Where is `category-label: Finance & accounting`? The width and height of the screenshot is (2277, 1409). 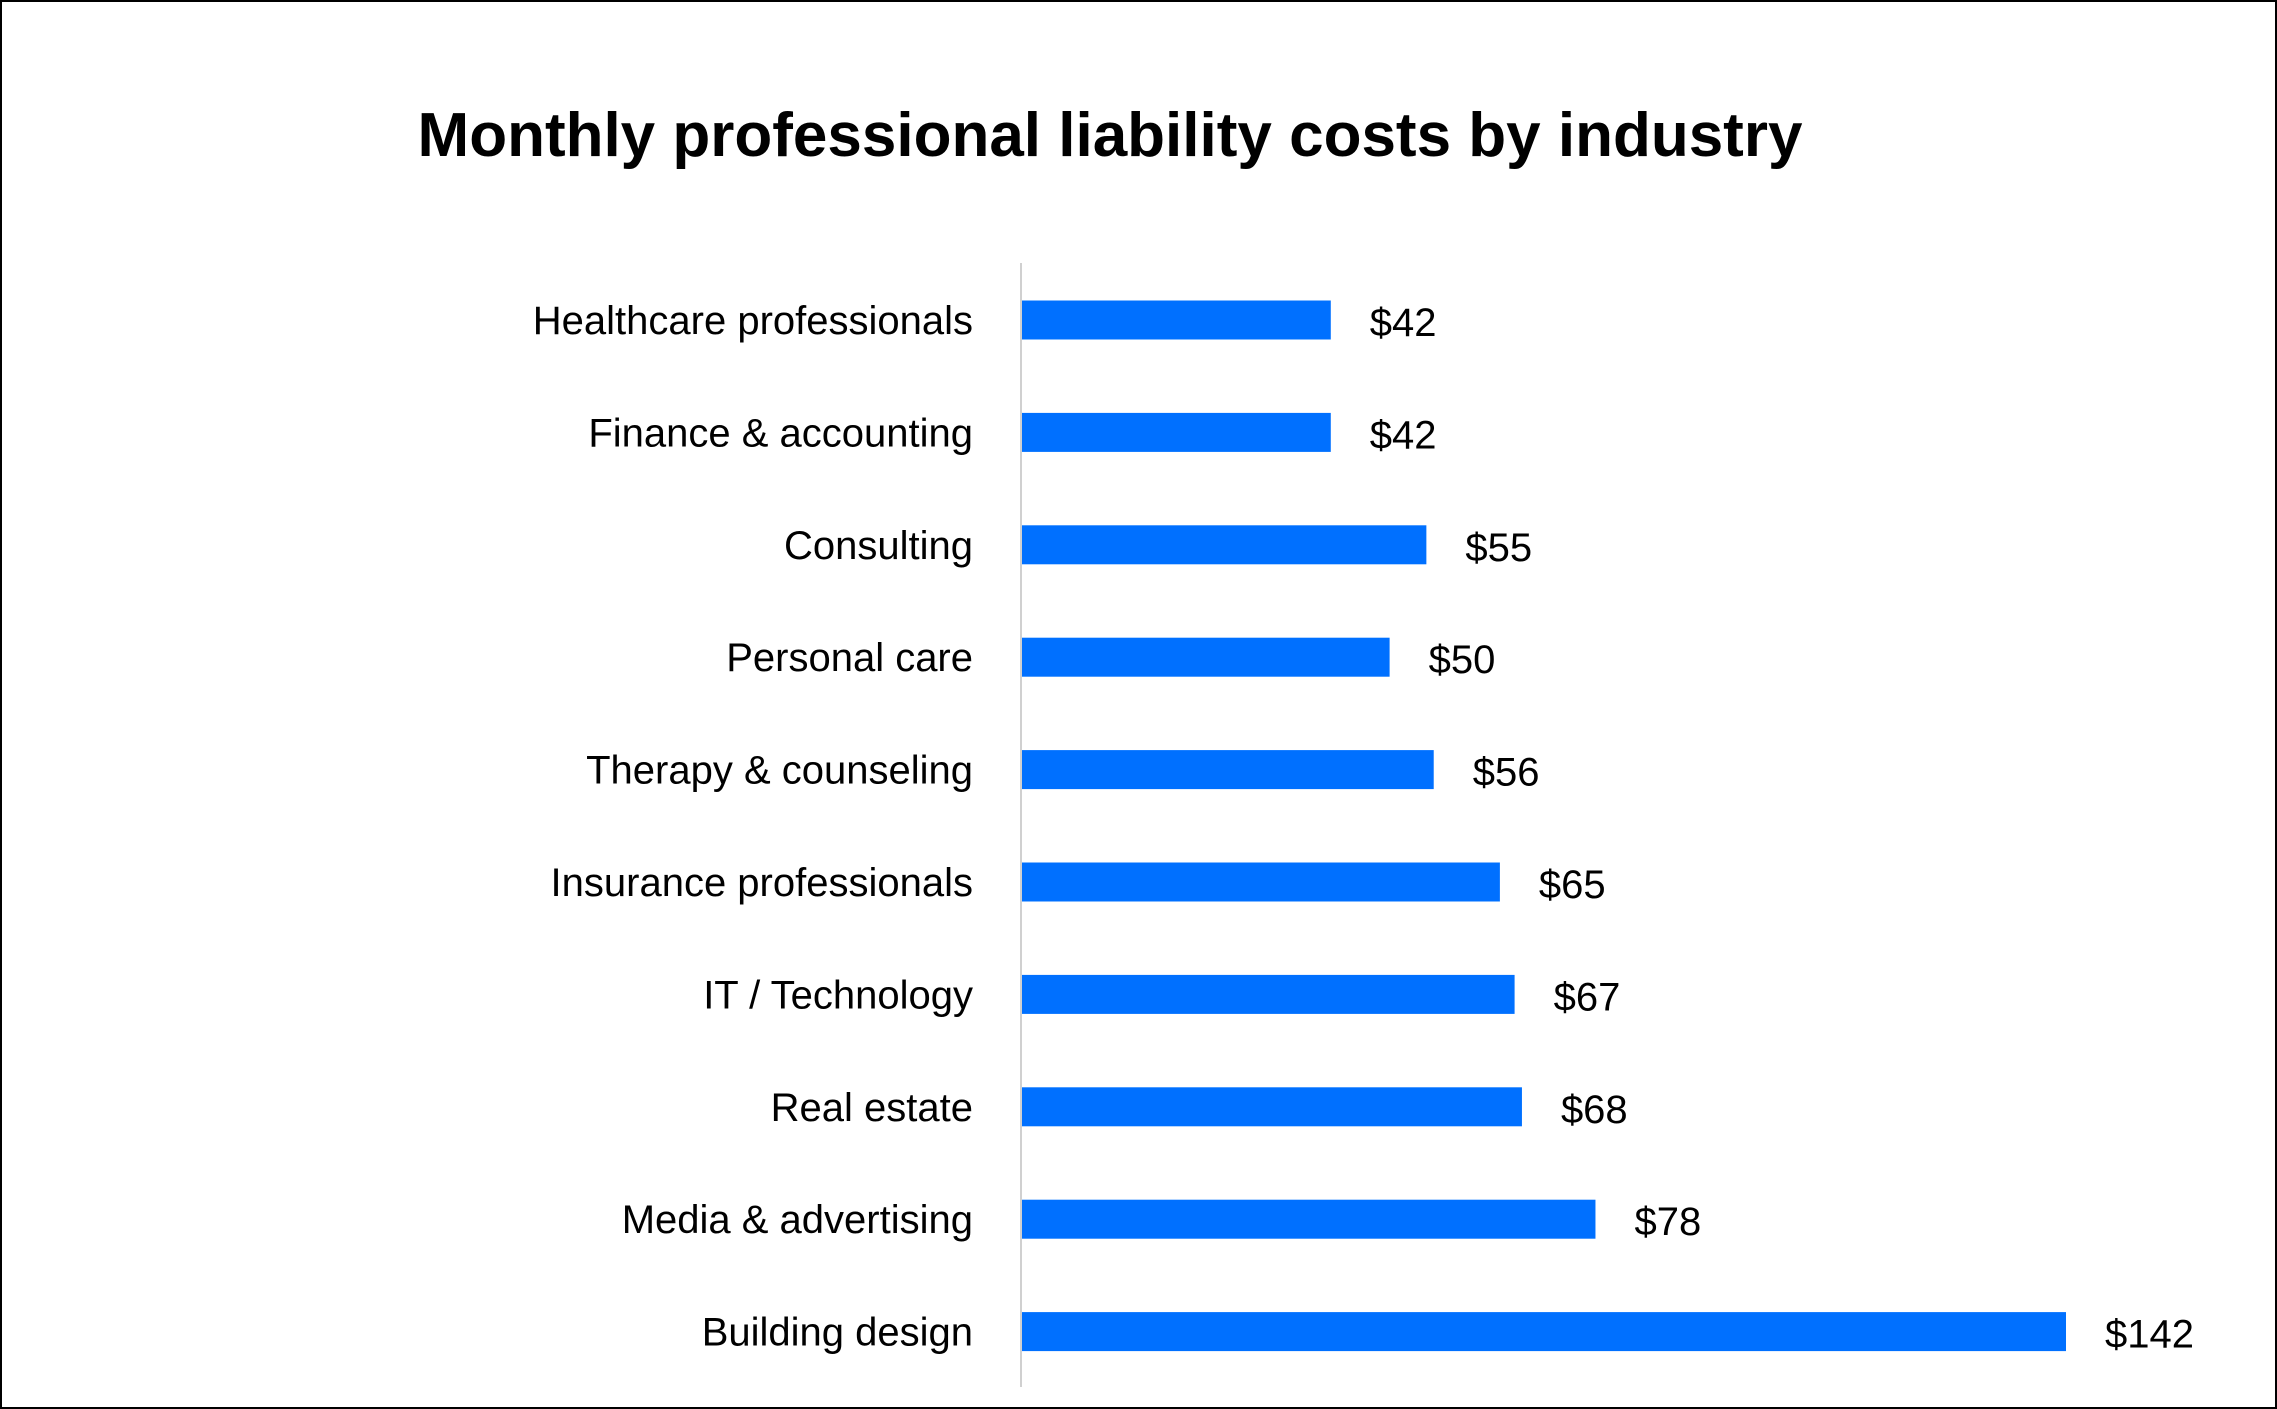 category-label: Finance & accounting is located at coordinates (780, 433).